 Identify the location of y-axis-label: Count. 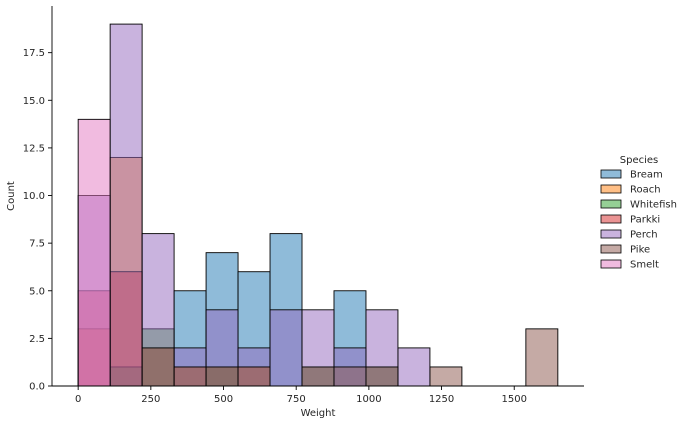
(11, 196).